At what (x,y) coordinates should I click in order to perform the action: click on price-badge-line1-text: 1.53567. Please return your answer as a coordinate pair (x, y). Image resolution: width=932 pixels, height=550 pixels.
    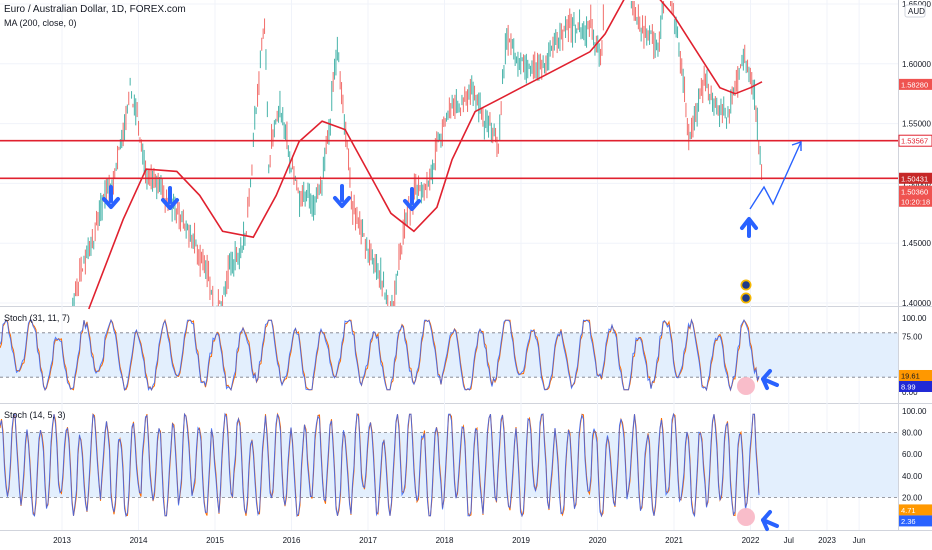
    Looking at the image, I should click on (914, 141).